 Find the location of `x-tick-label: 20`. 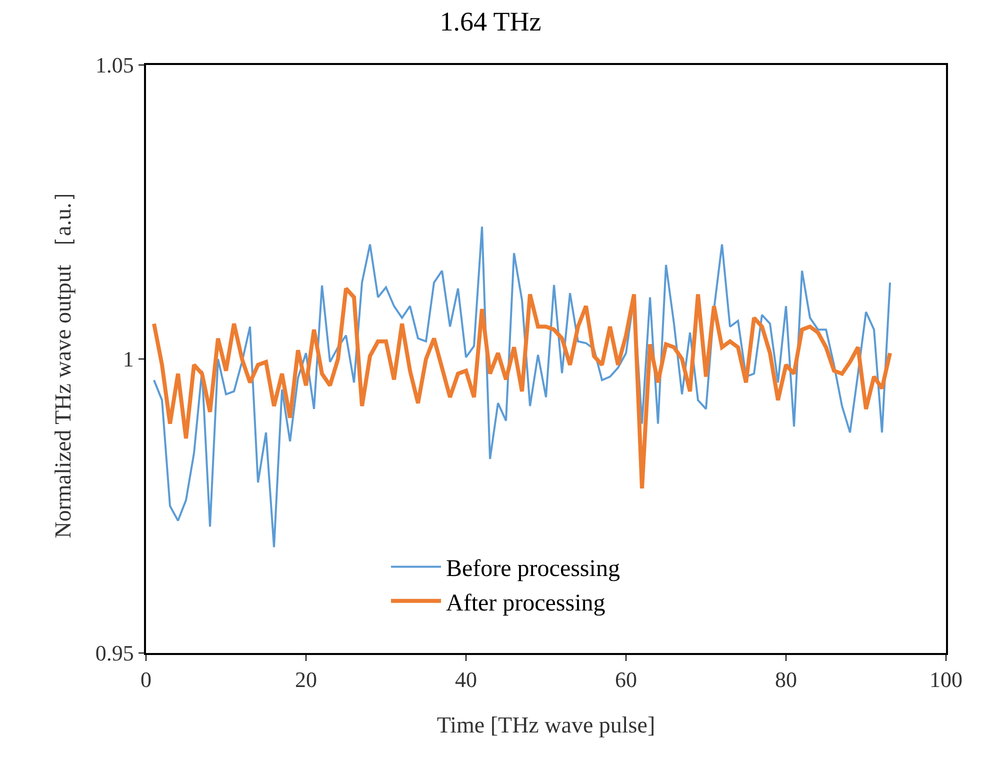

x-tick-label: 20 is located at coordinates (306, 679).